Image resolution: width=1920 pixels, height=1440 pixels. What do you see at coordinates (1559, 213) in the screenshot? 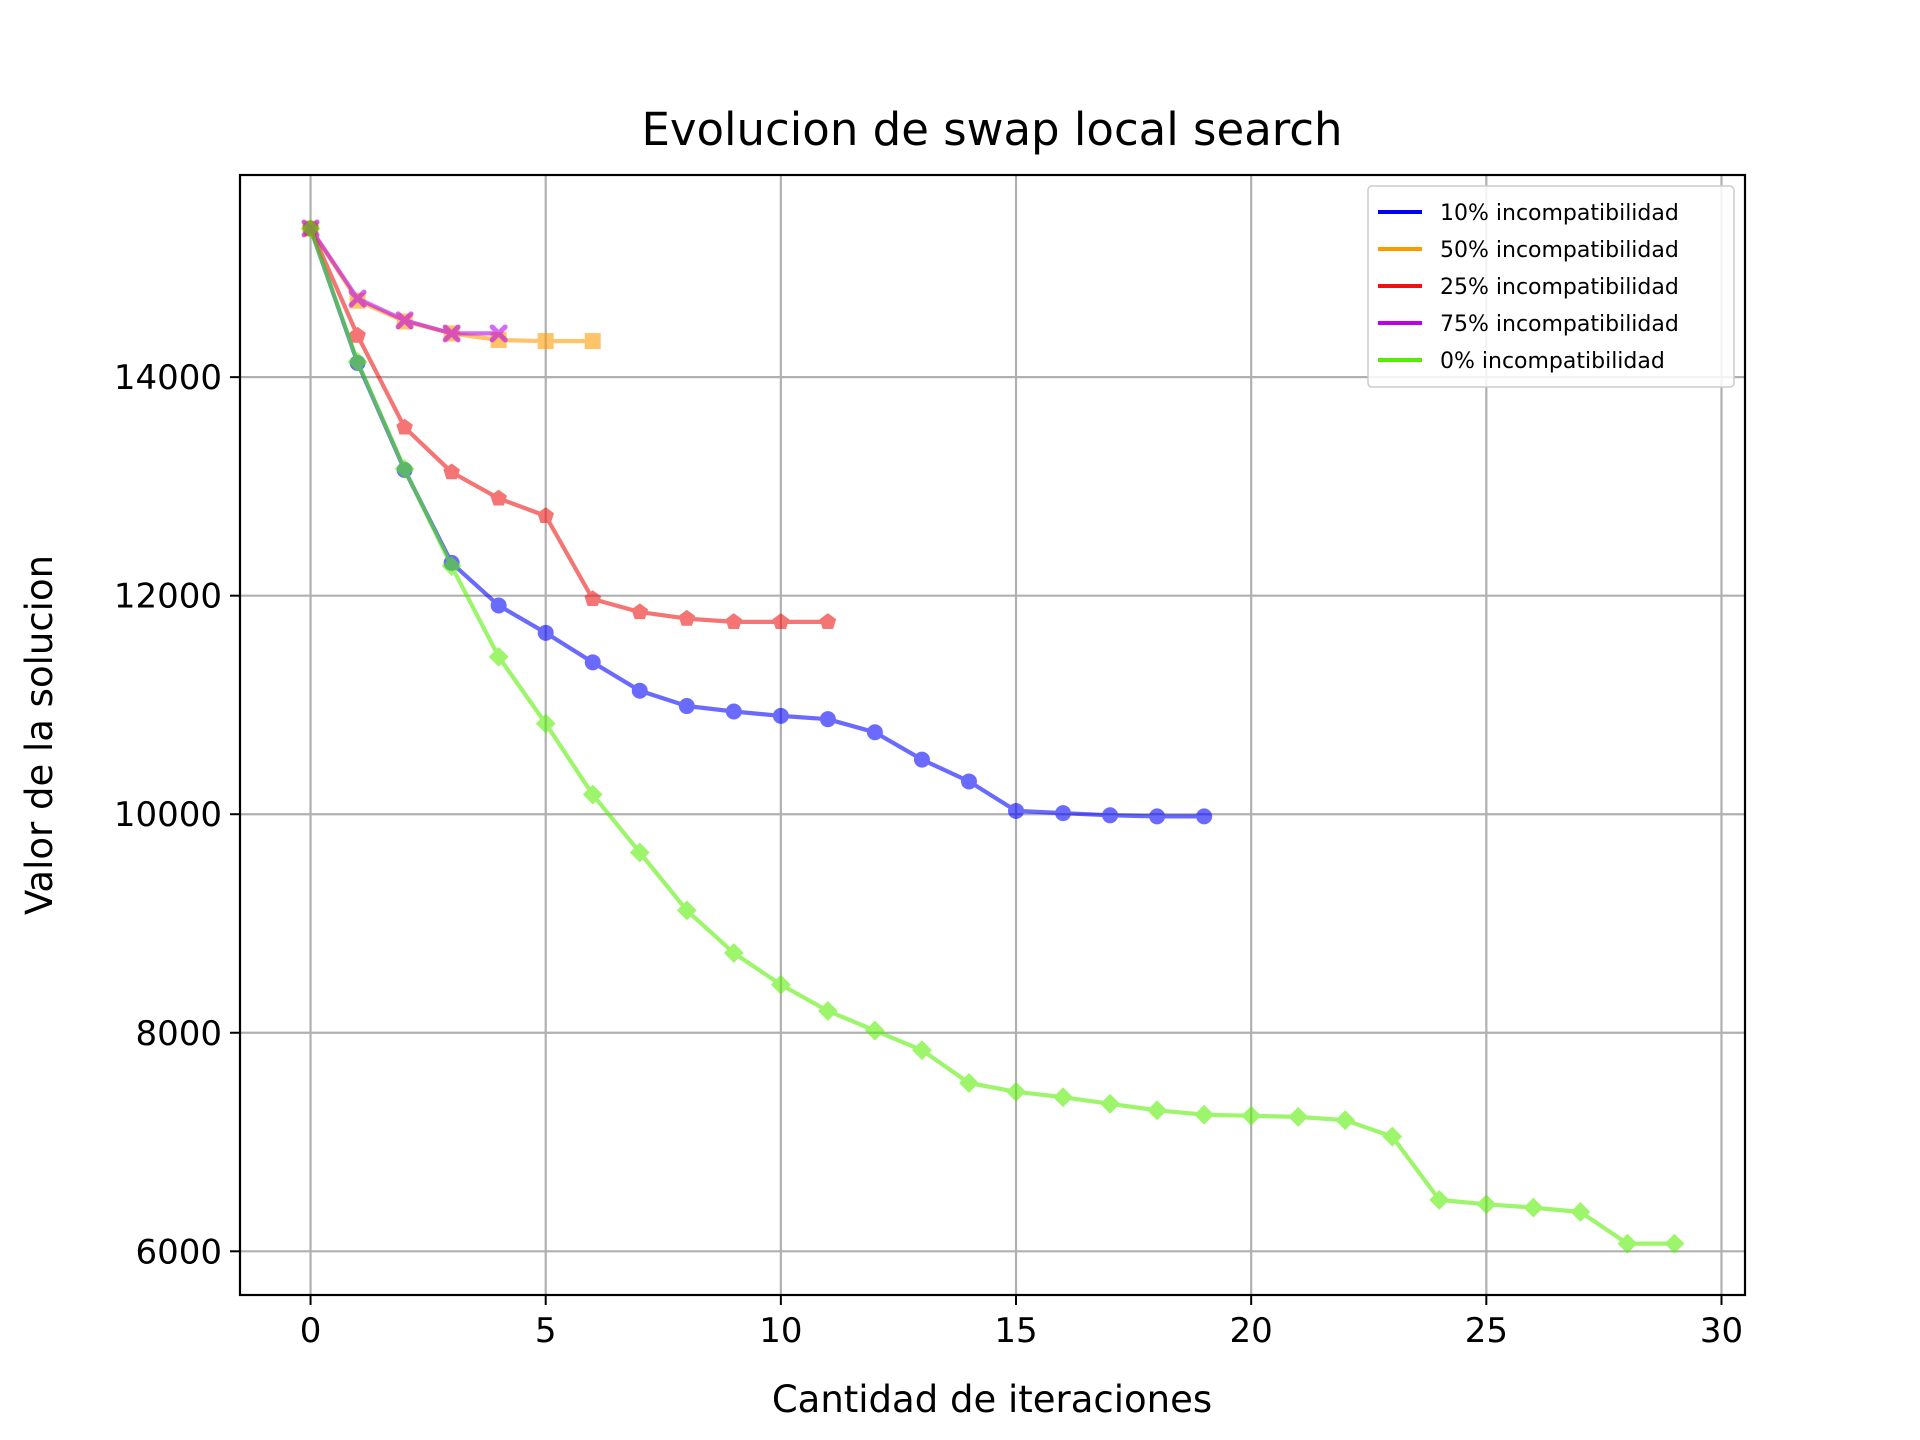
I see `legend-label: 10% incompatibilidad` at bounding box center [1559, 213].